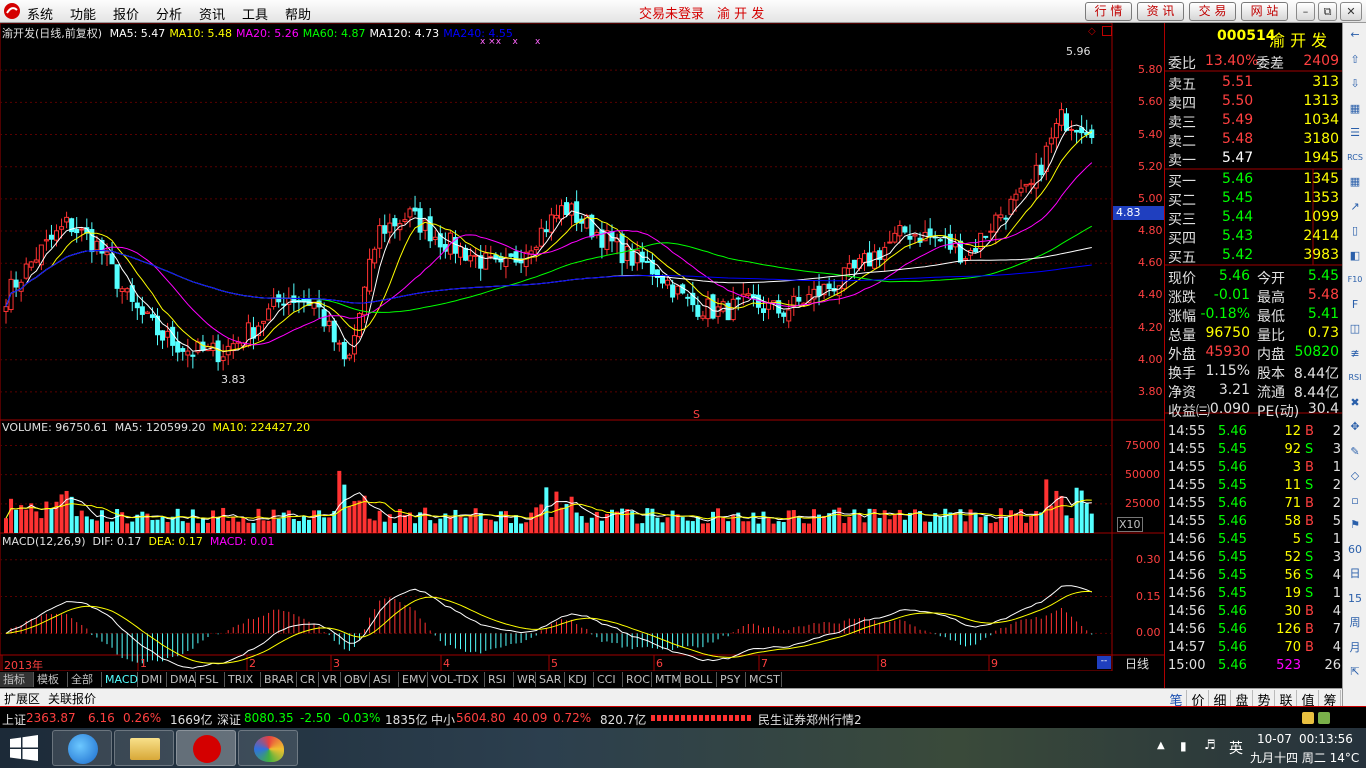 The height and width of the screenshot is (768, 1366). What do you see at coordinates (731, 679) in the screenshot?
I see `indicator-tab-psy: PSY` at bounding box center [731, 679].